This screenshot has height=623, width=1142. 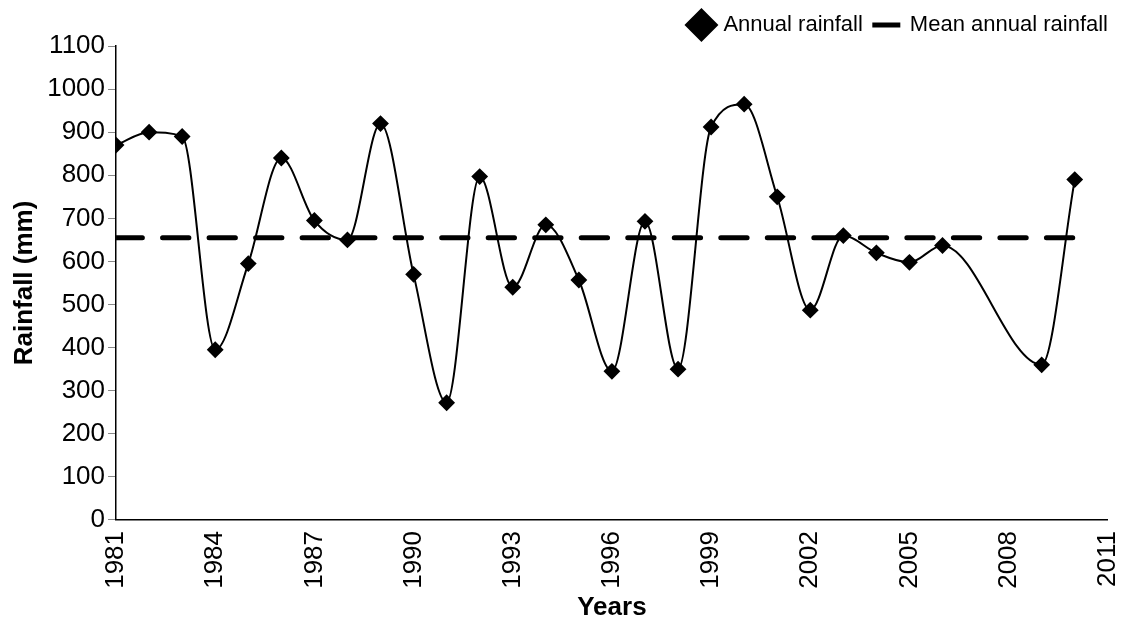 I want to click on legend-label: Annual rainfall, so click(x=793, y=24).